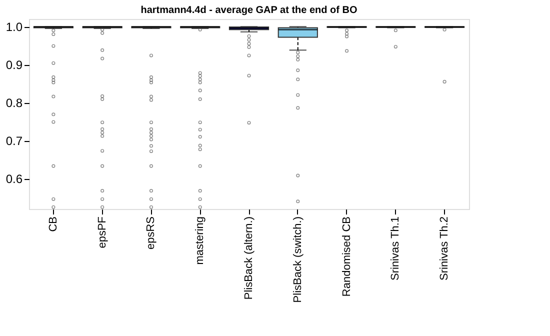 This screenshot has width=550, height=336. Describe the element at coordinates (14, 65) in the screenshot. I see `y-tick-label: 0.9` at that location.